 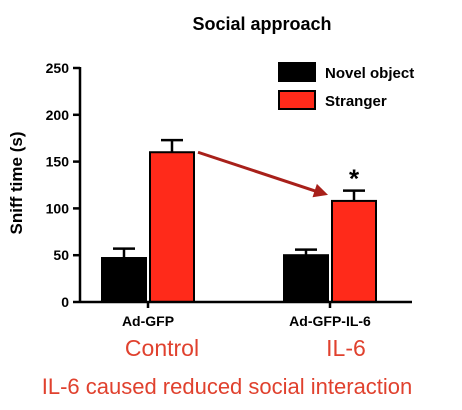 I want to click on category-labels: Ad-GFP Ad-GFP-IL-6, so click(x=246, y=321).